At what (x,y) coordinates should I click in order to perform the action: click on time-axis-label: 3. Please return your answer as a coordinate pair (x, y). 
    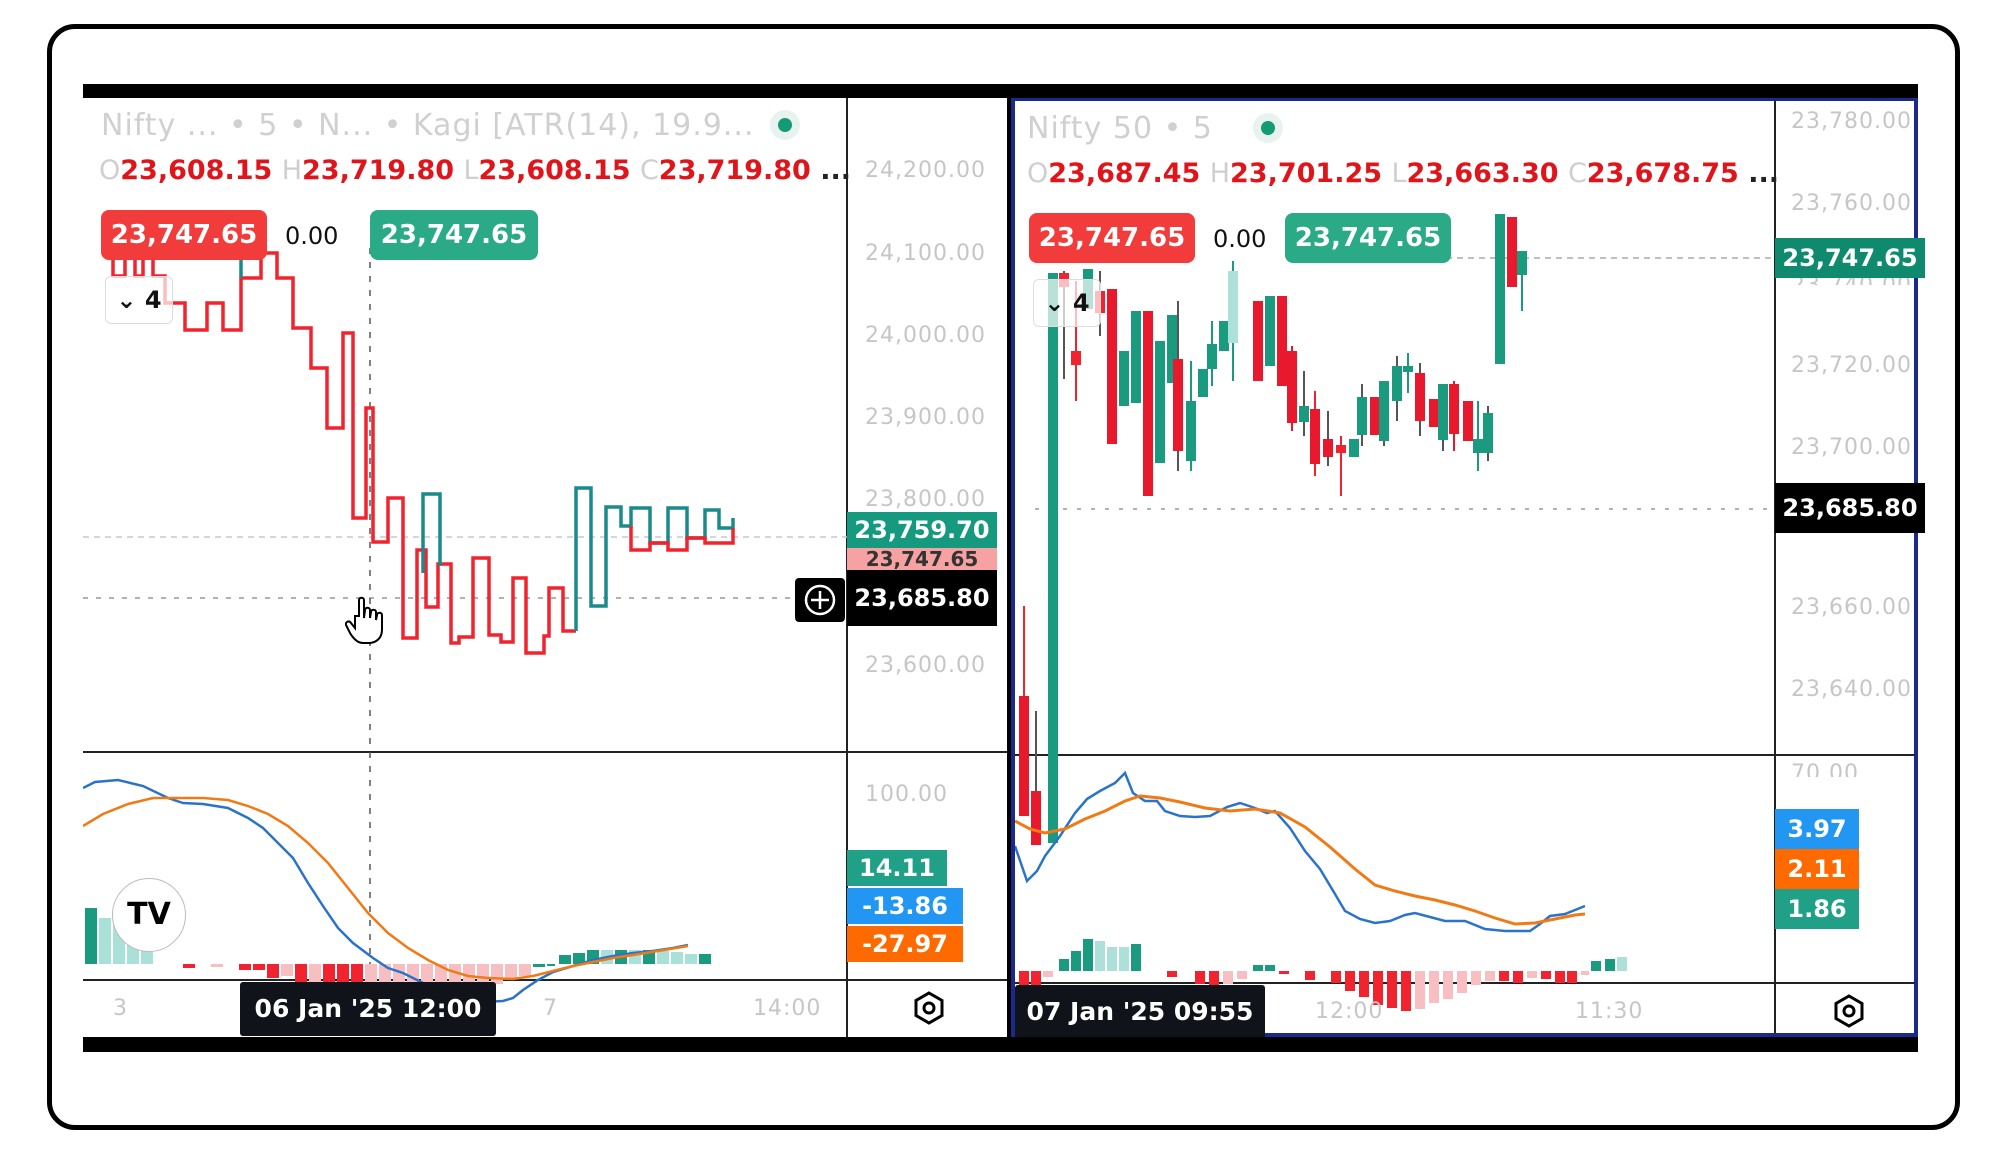
    Looking at the image, I should click on (120, 1008).